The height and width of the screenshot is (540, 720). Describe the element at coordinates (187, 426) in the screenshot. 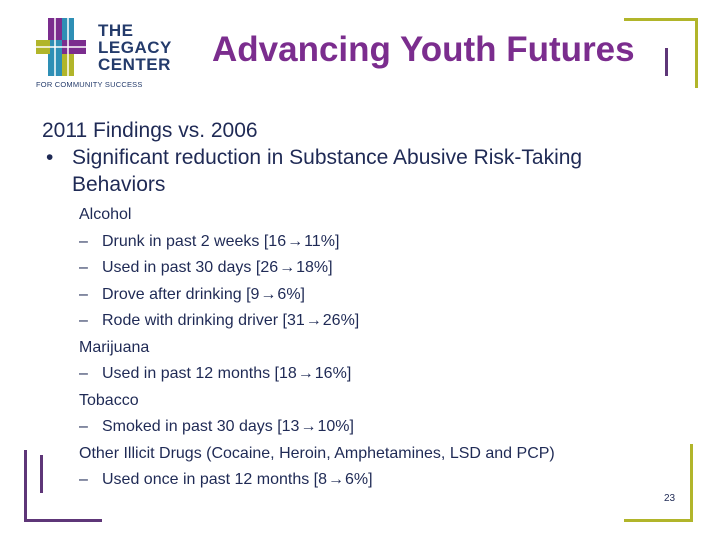

I see `finding-label: Smoked in past 30 days` at that location.